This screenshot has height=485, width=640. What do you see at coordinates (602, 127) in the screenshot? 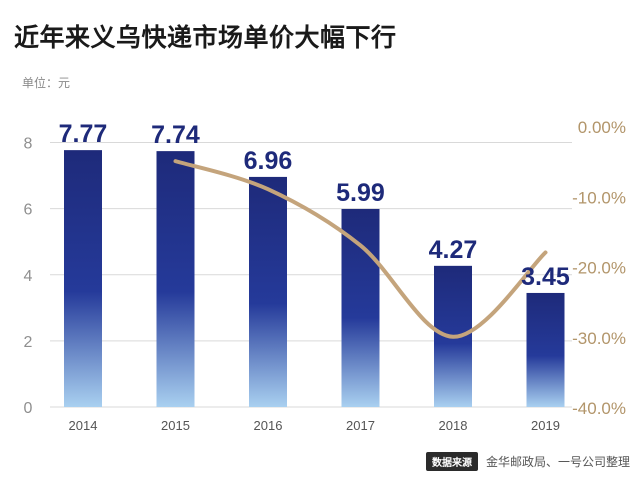
I see `y-tick-right: 0.00%` at bounding box center [602, 127].